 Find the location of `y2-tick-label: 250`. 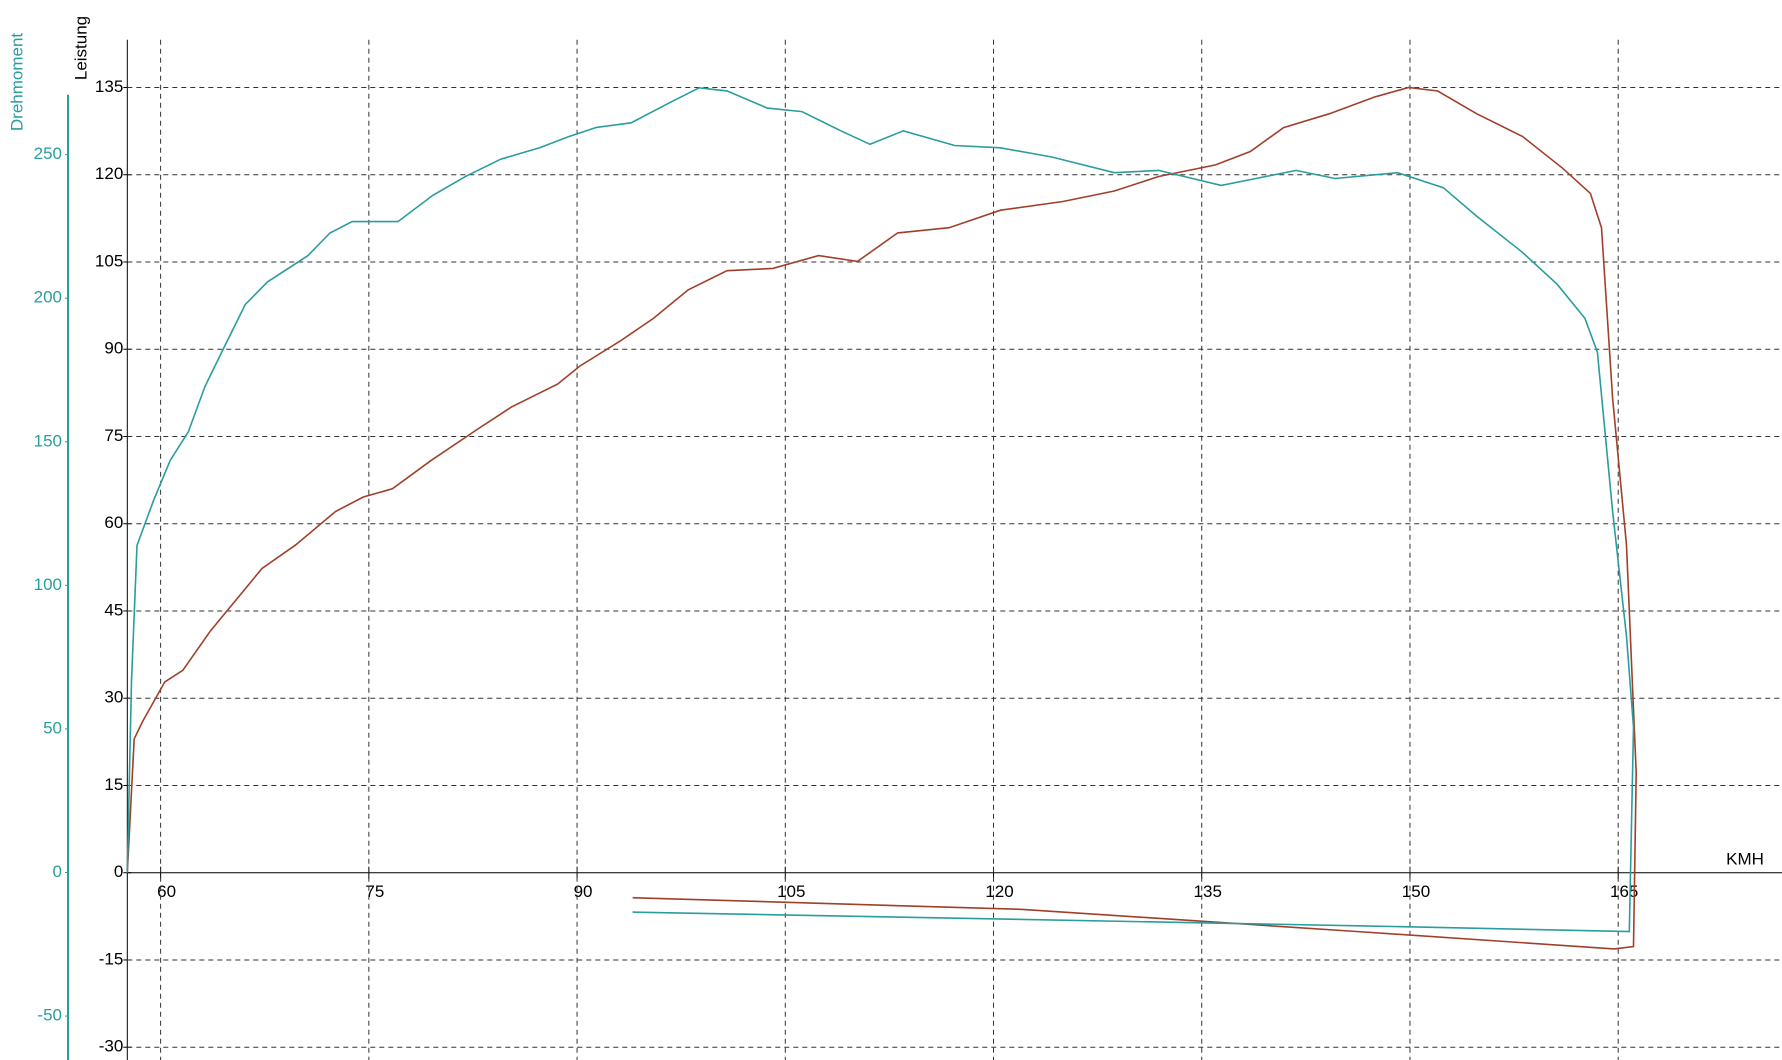

y2-tick-label: 250 is located at coordinates (48, 153).